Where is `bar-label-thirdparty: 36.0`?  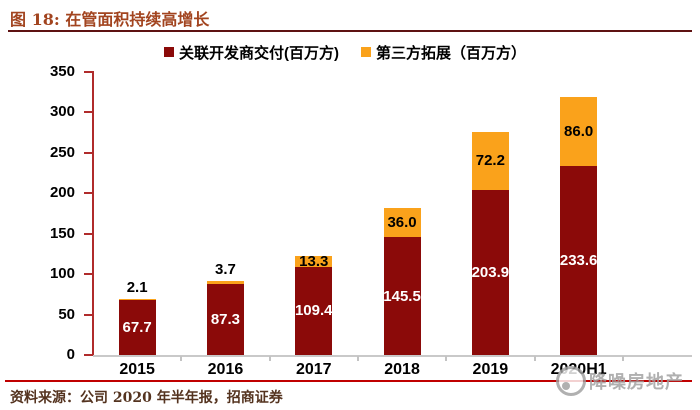
bar-label-thirdparty: 36.0 is located at coordinates (402, 223).